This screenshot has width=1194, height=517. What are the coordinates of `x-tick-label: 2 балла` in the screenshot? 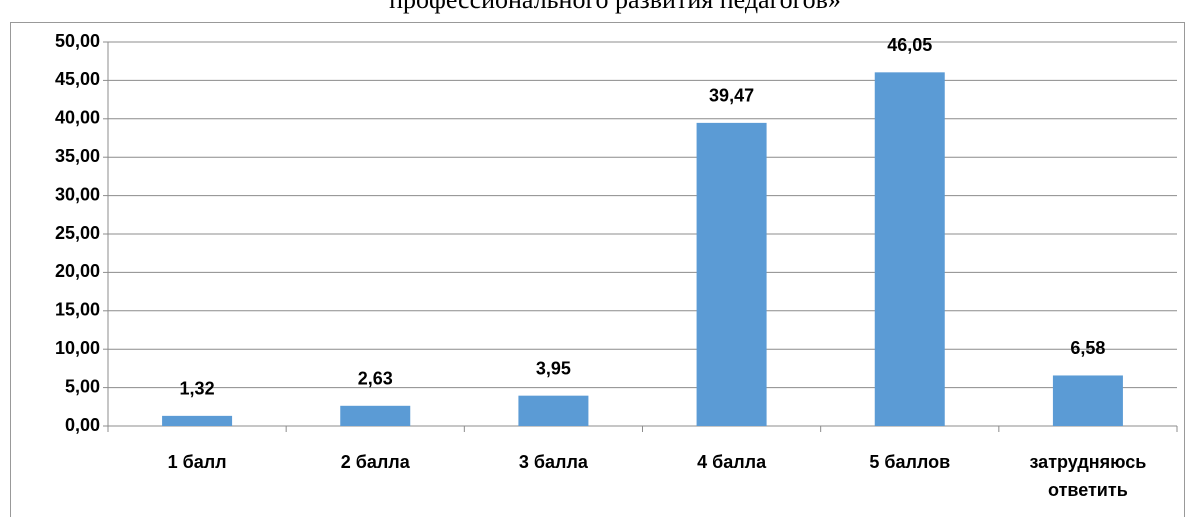 It's located at (375, 462).